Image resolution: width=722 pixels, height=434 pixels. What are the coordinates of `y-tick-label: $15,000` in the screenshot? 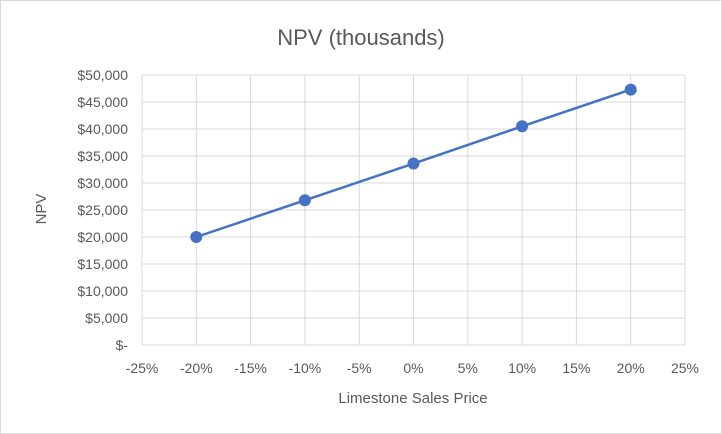 It's located at (102, 264).